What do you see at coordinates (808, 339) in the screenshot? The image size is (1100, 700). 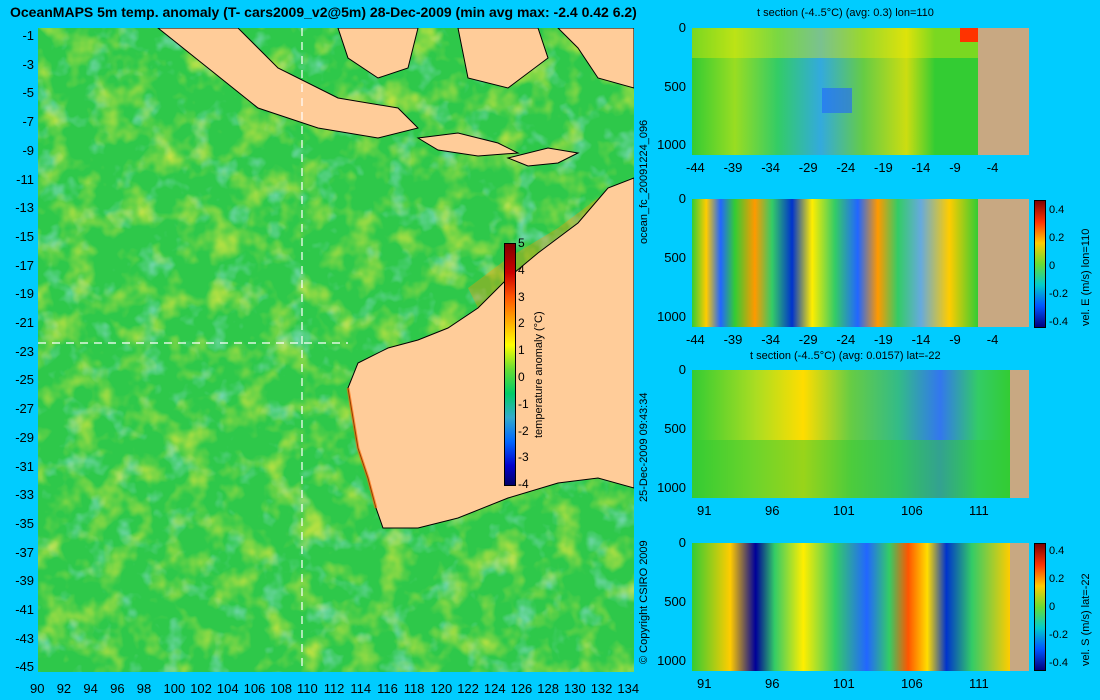 I see `section-2-x-tick: -29` at bounding box center [808, 339].